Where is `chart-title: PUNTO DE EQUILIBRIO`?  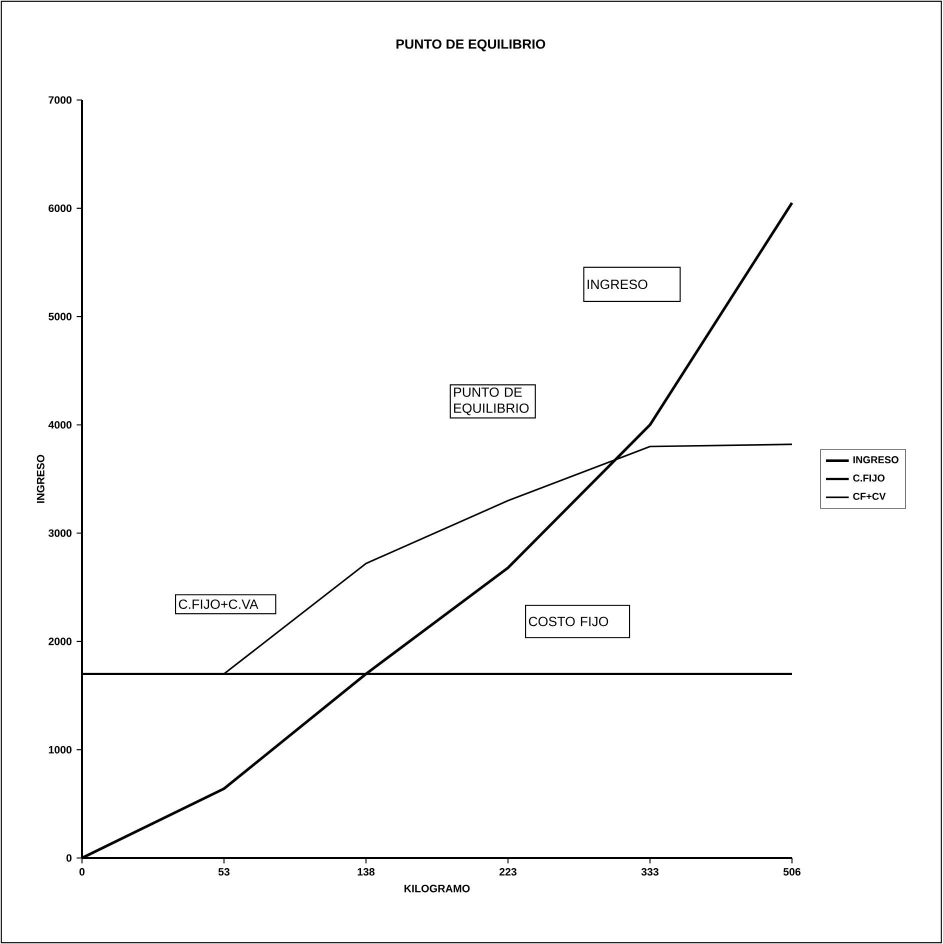 chart-title: PUNTO DE EQUILIBRIO is located at coordinates (471, 45).